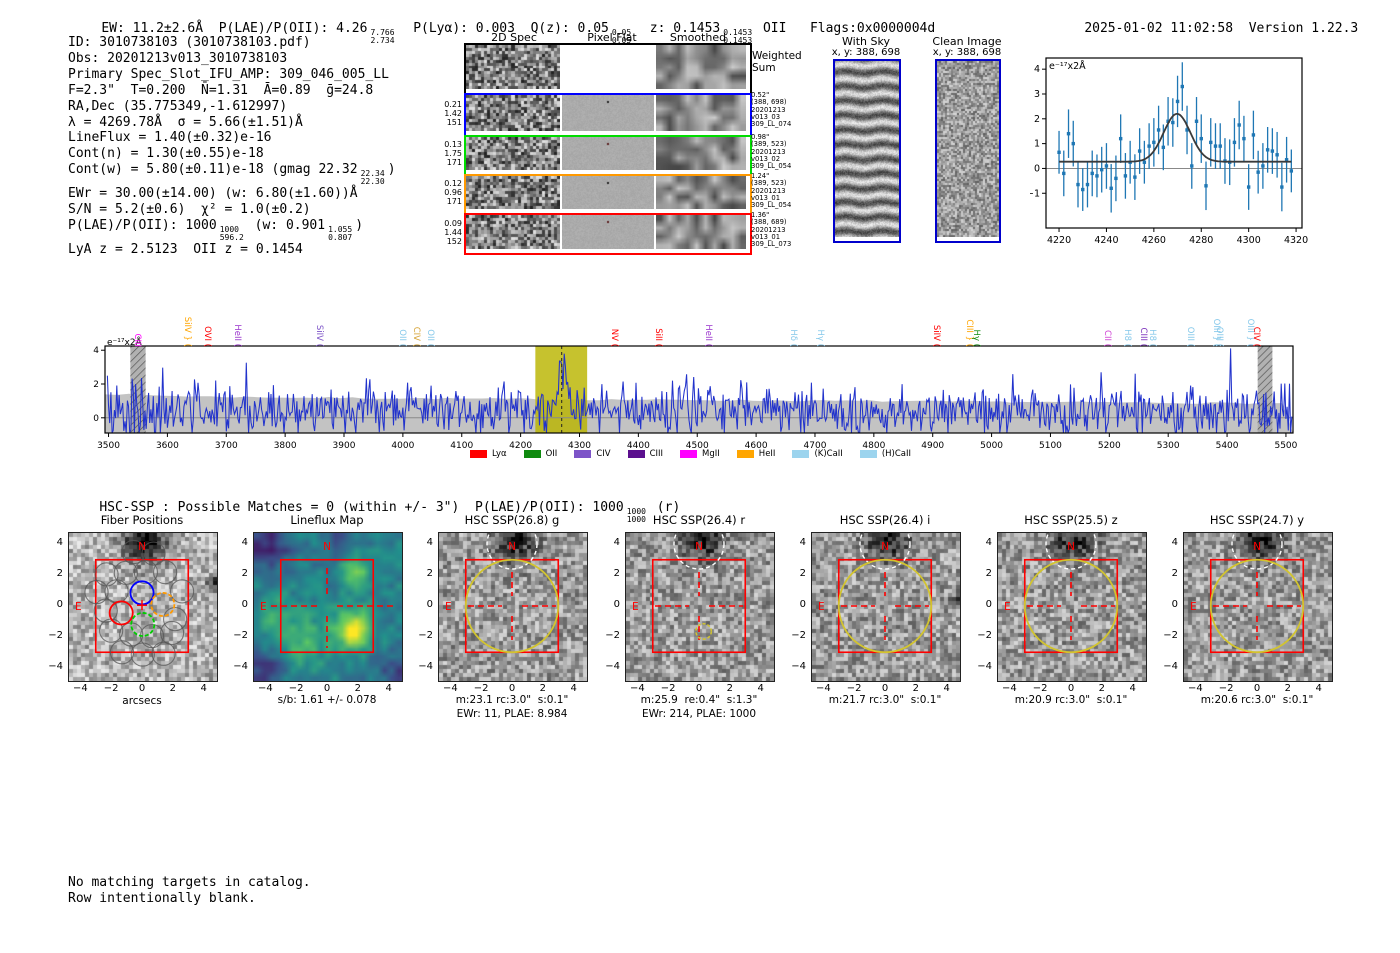 This screenshot has height=953, width=1400. I want to click on weighted-sum-label: Weighted Sum, so click(777, 62).